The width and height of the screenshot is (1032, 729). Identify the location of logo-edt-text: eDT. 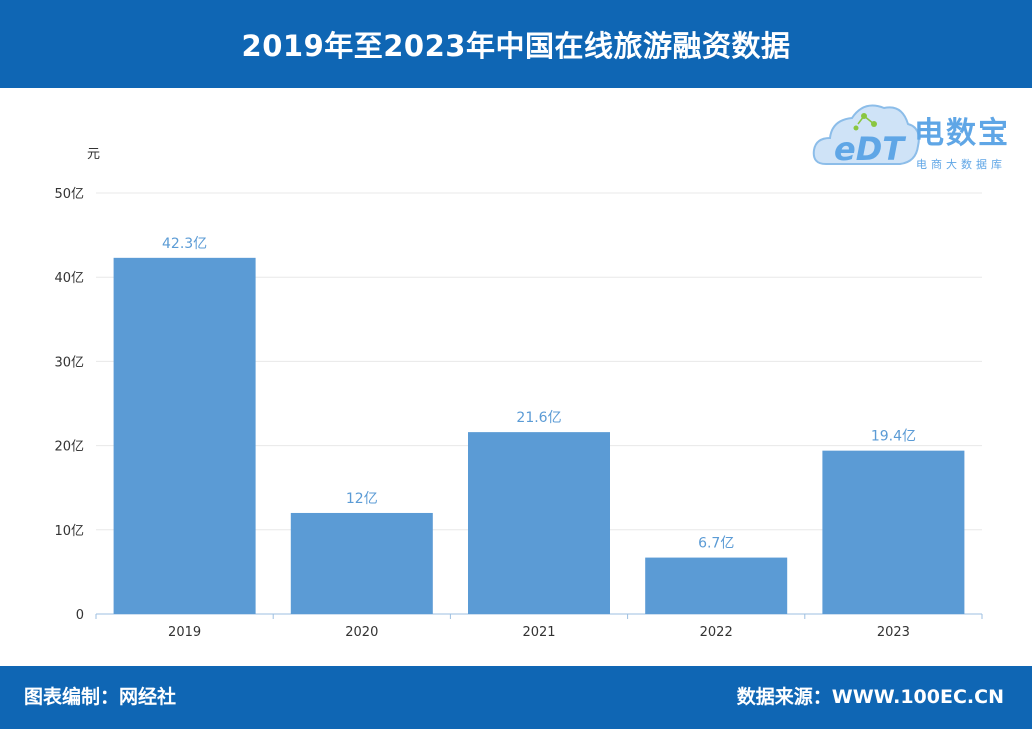
(869, 149).